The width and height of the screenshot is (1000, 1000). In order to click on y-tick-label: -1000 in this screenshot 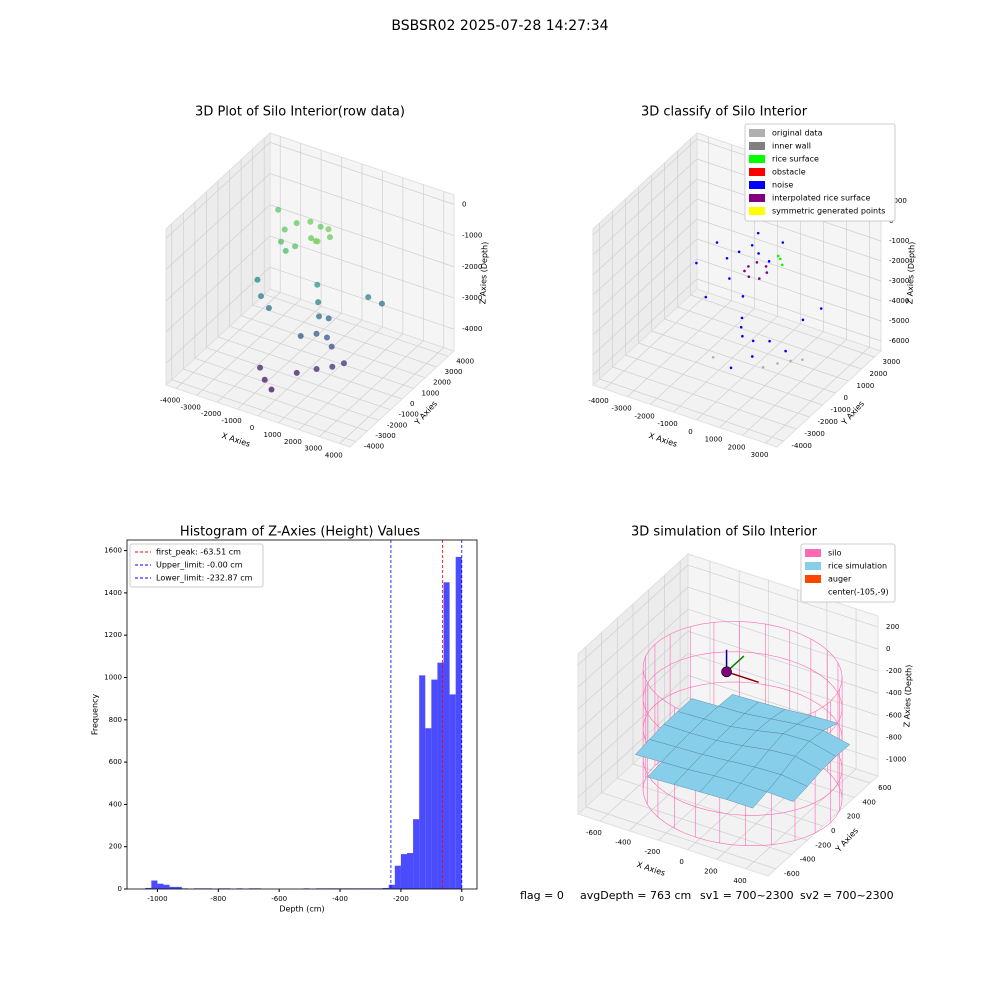, I will do `click(408, 415)`.